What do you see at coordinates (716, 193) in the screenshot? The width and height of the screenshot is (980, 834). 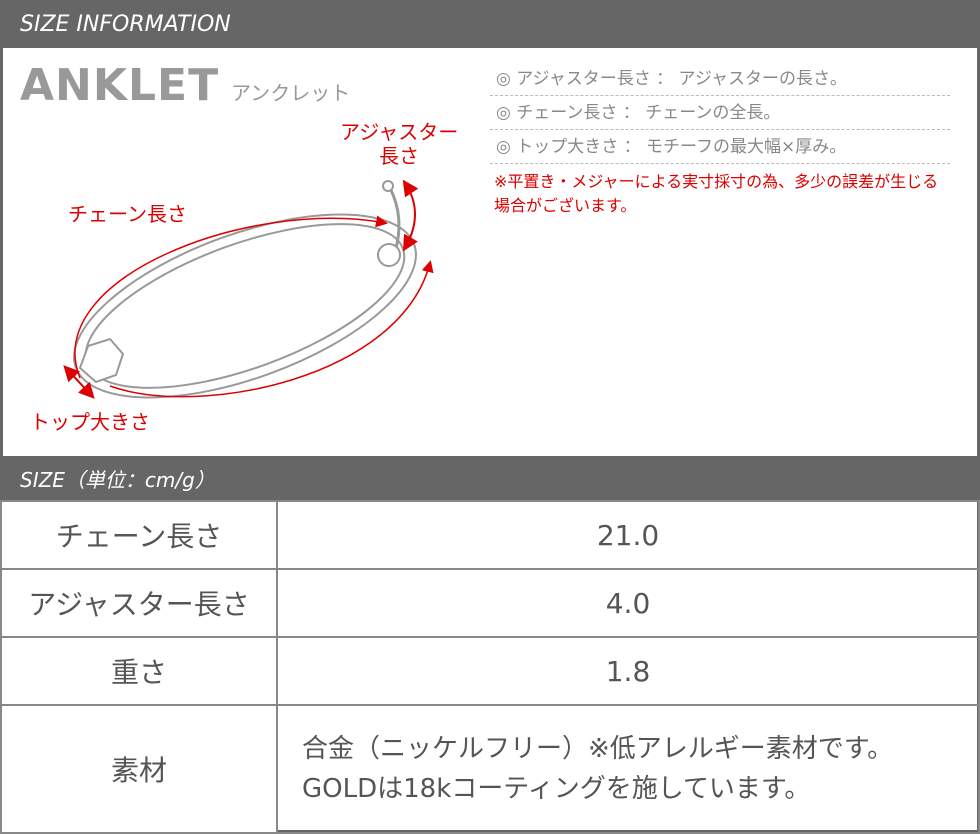 I see `warning-text: ※平置き・メジャーによる実寸採寸の為、多少の誤差が生じる場合がございます。` at bounding box center [716, 193].